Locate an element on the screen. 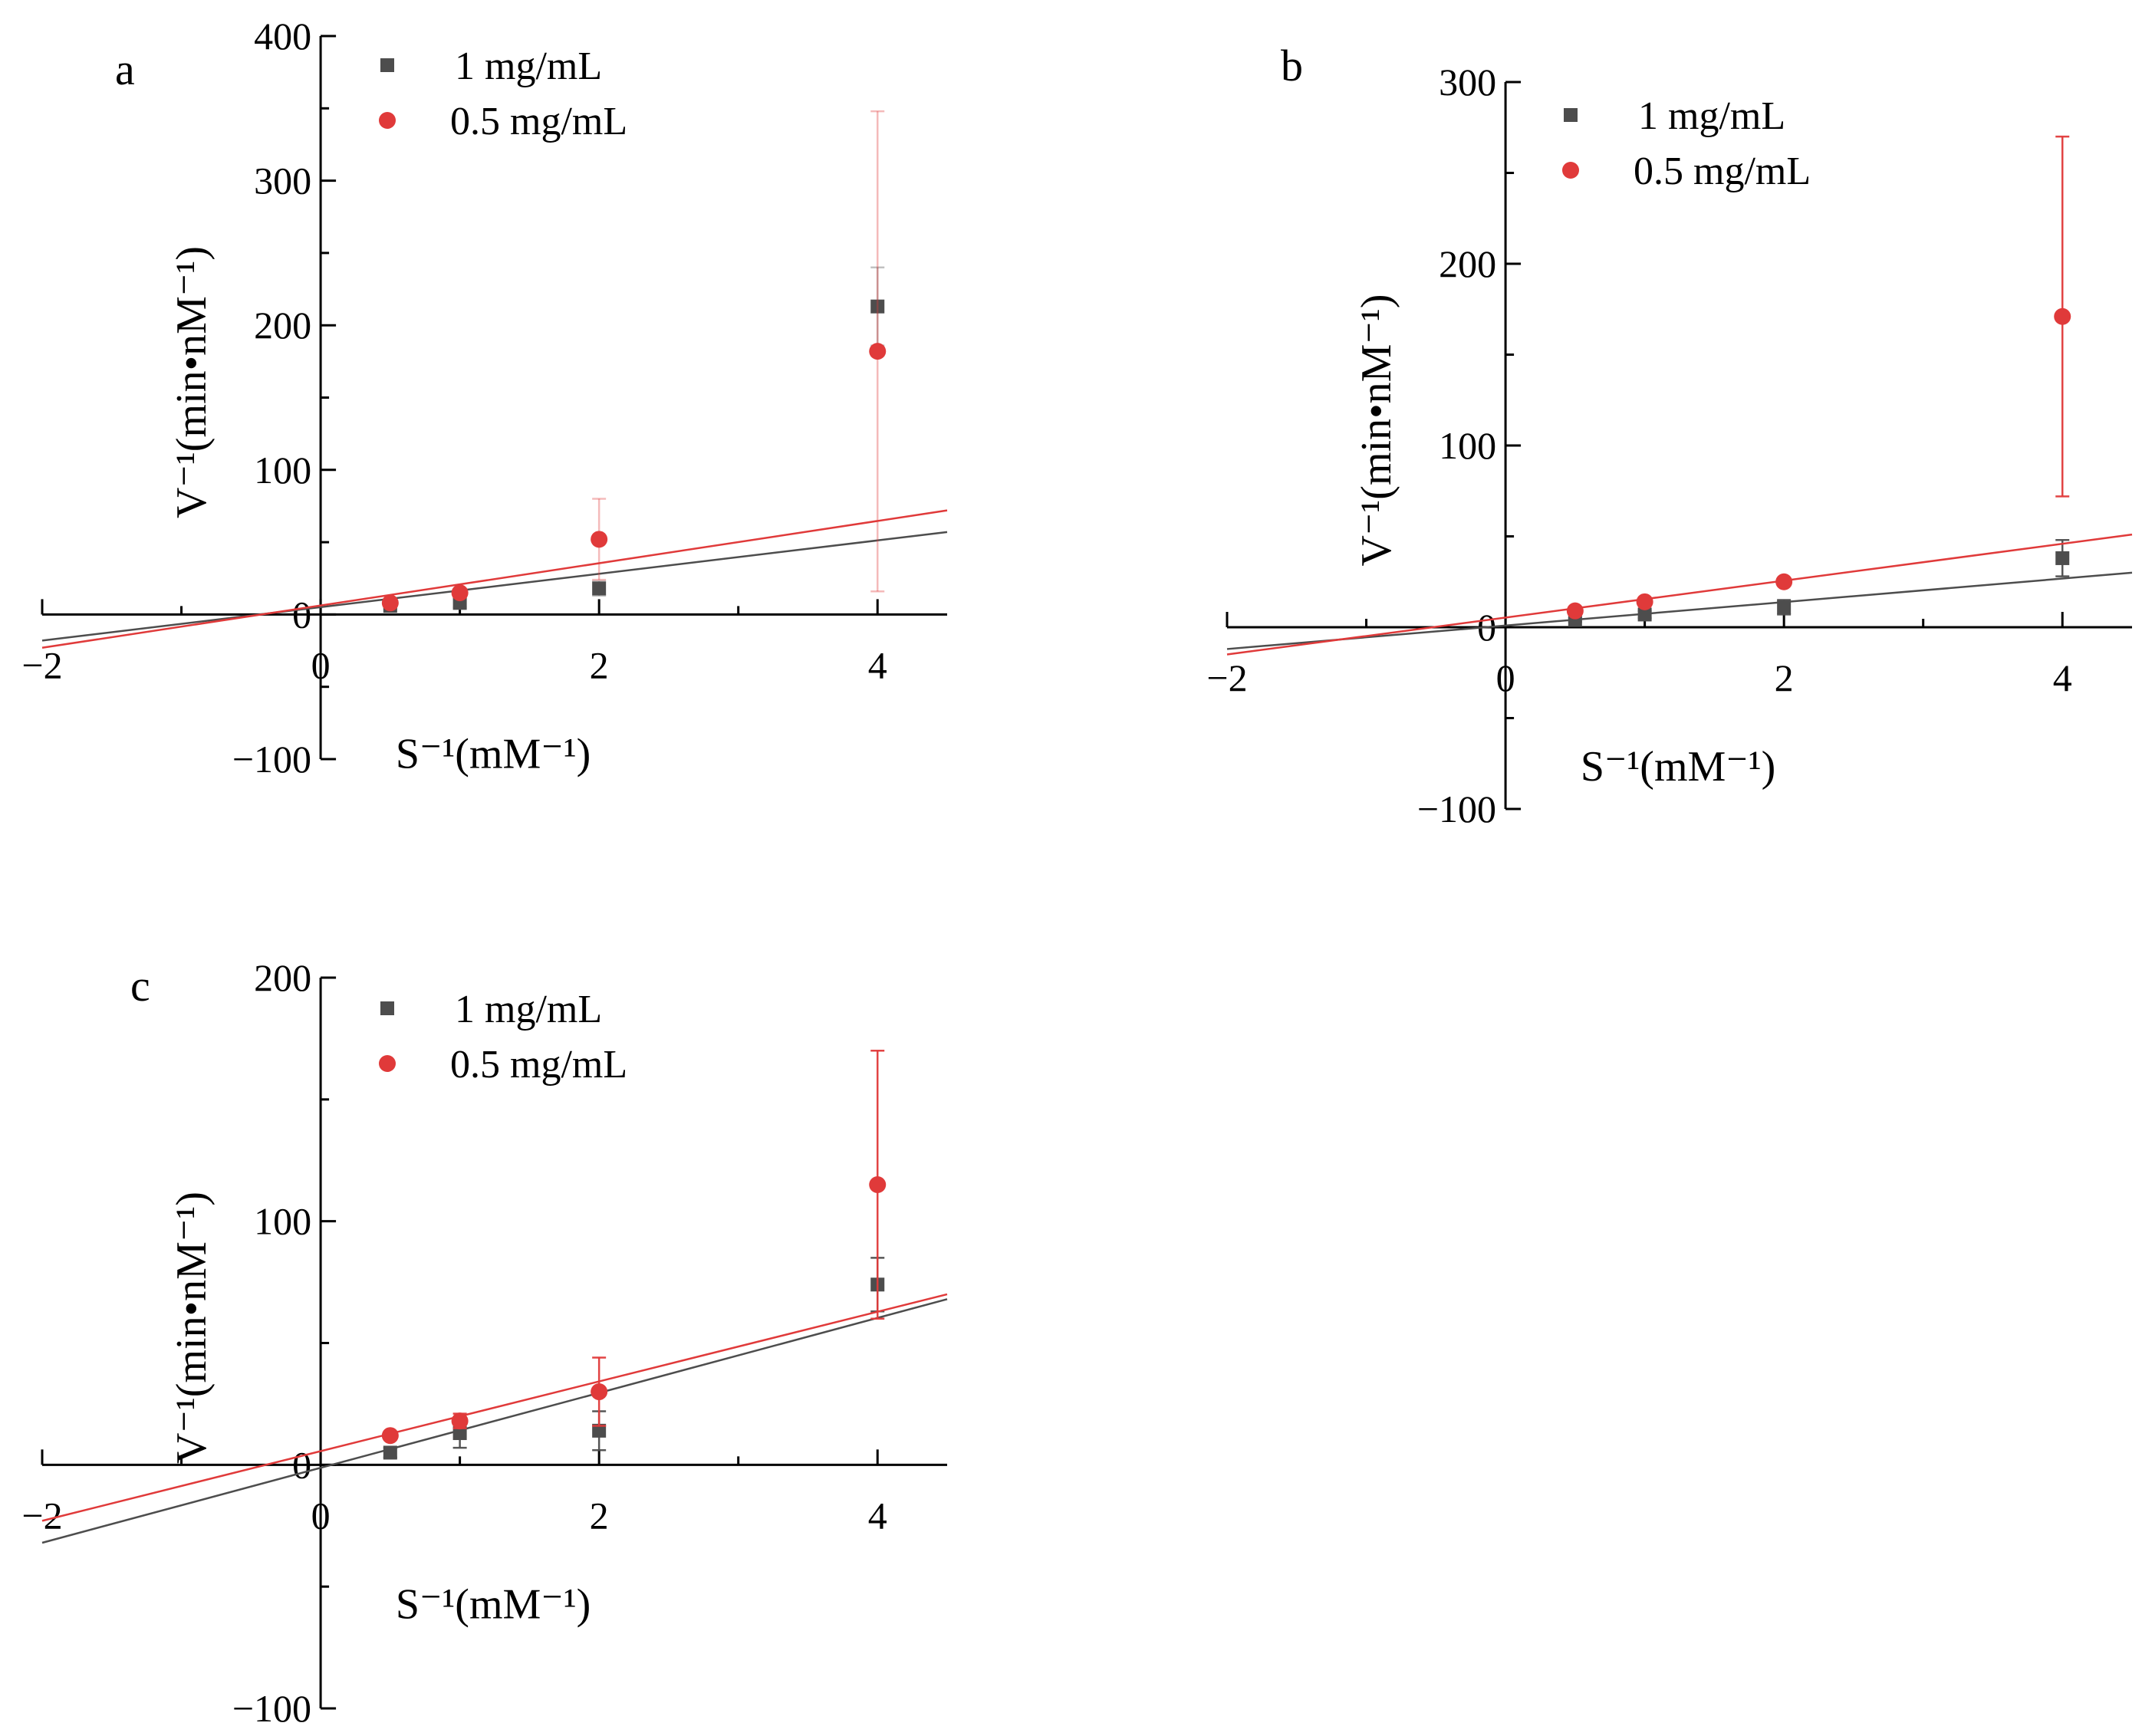  y-tick-label: 400 is located at coordinates (282, 36).